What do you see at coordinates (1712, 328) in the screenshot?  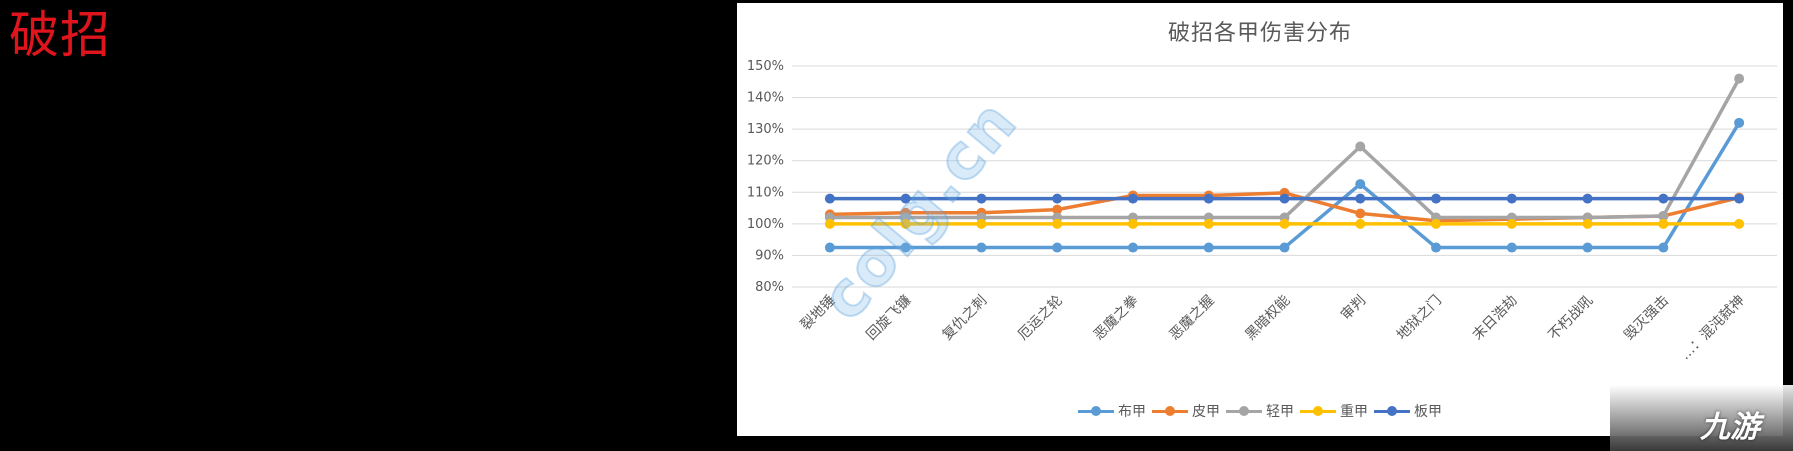 I see `x-tick-label: …：混沌弑神` at bounding box center [1712, 328].